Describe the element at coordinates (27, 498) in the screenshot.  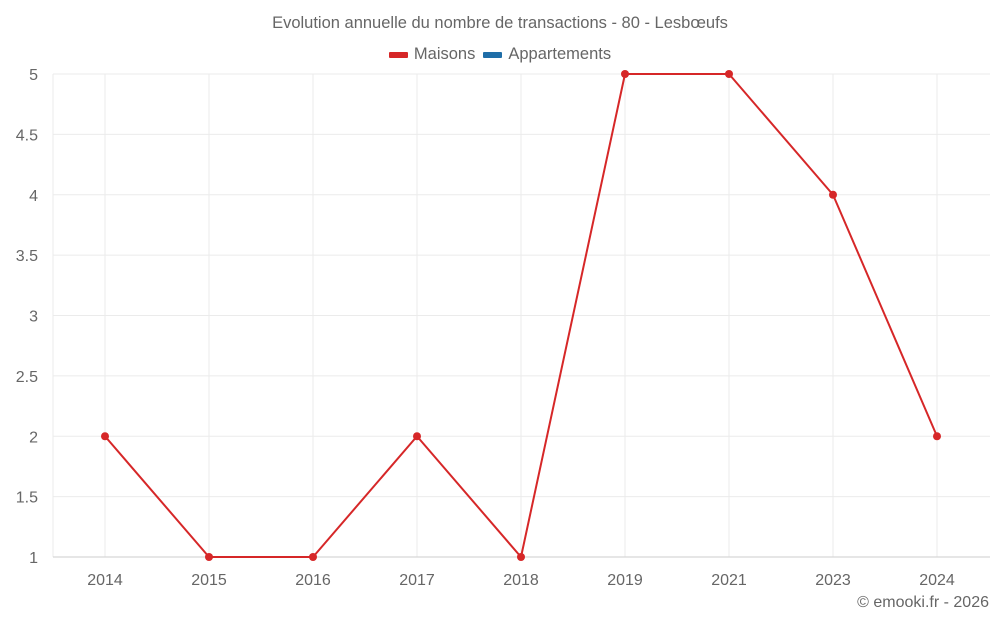
I see `y-tick-label: 1.5` at that location.